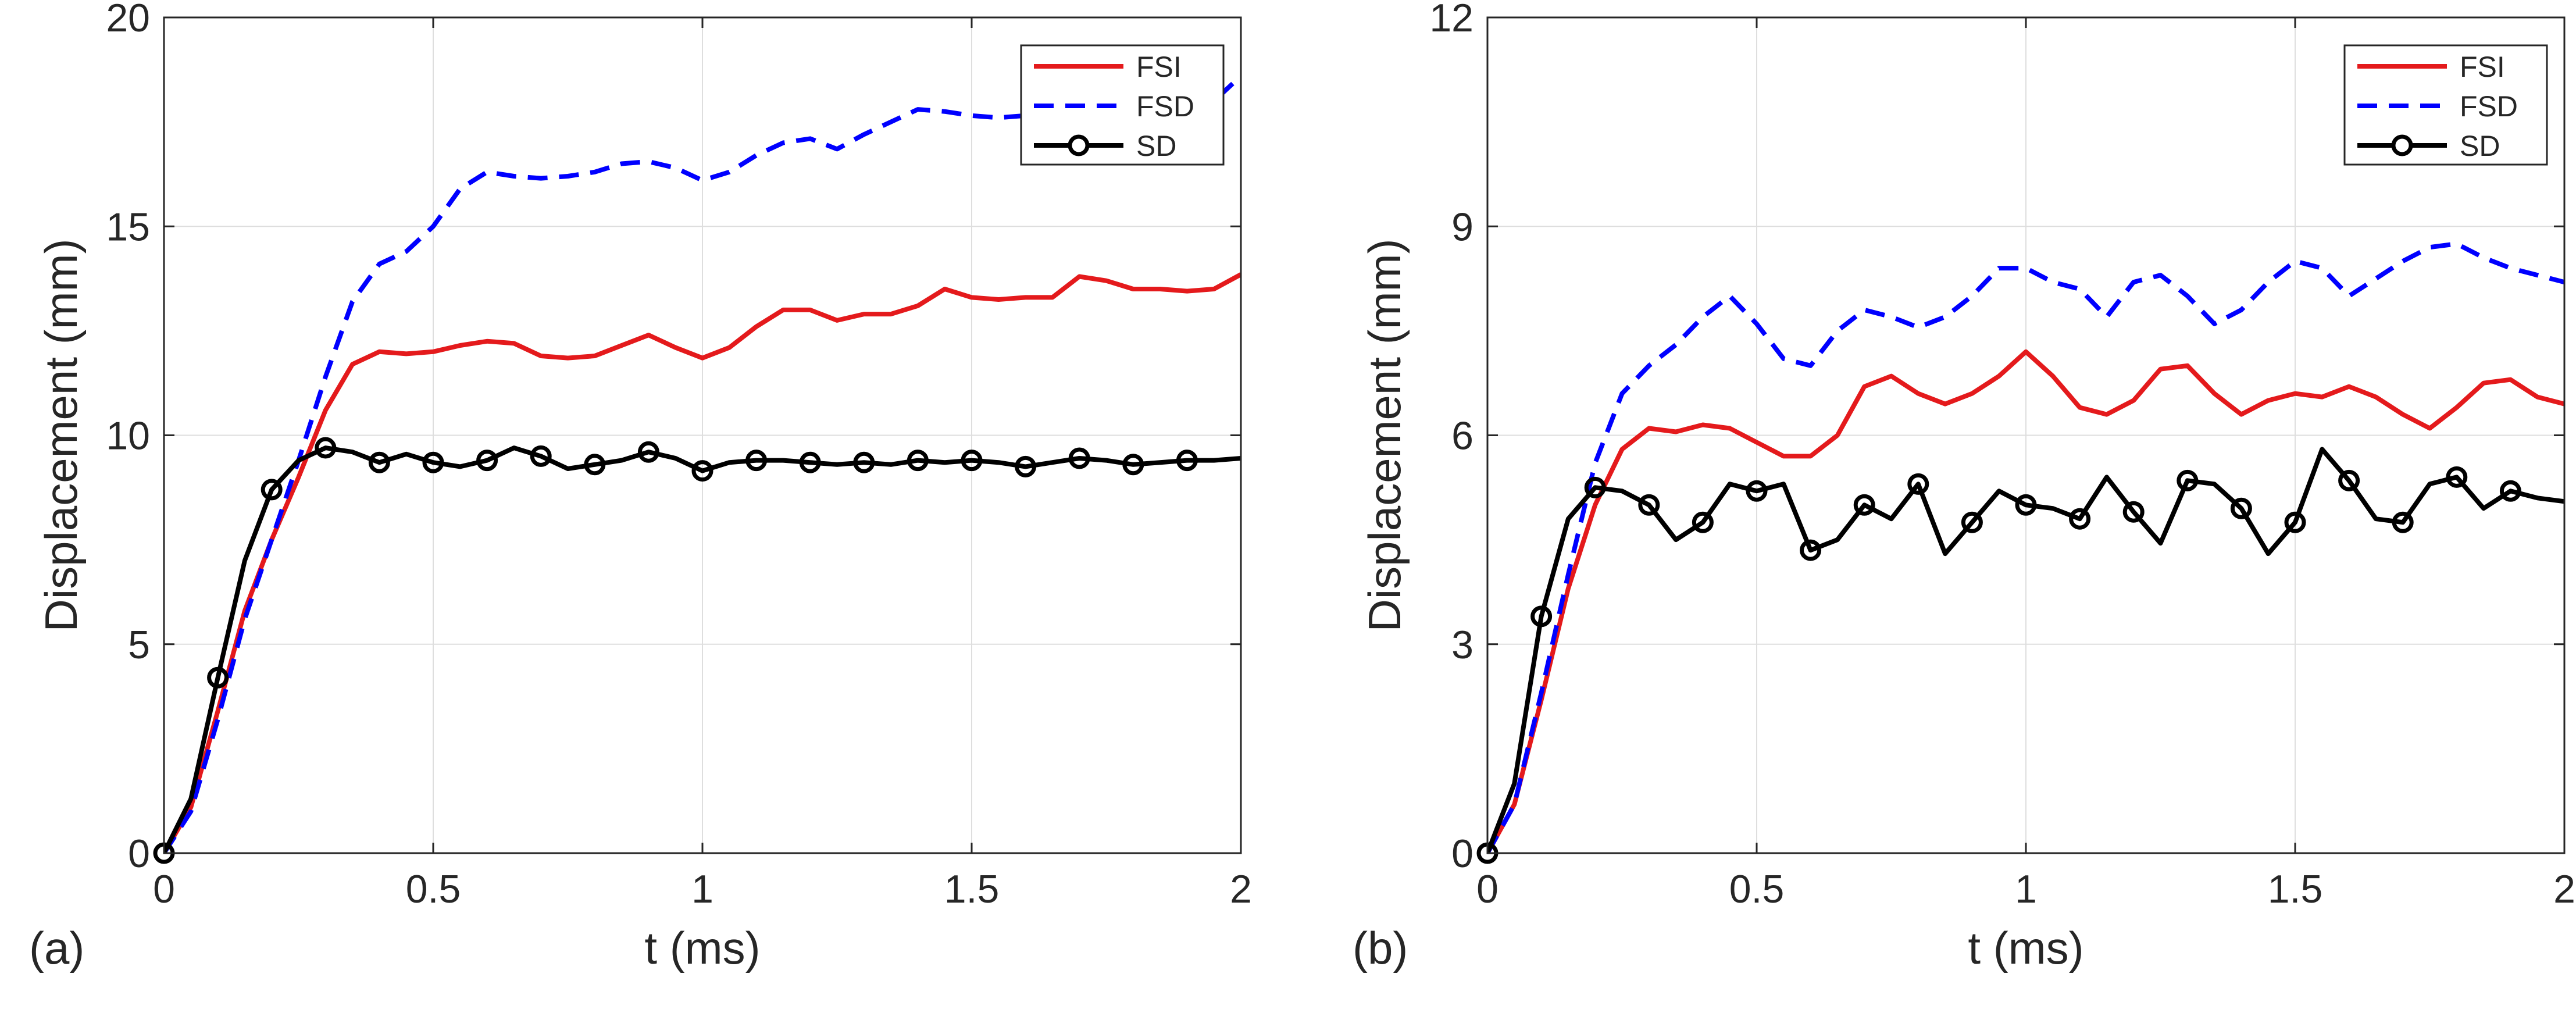 The height and width of the screenshot is (1009, 2576). What do you see at coordinates (139, 645) in the screenshot?
I see `y-tick-label: 5` at bounding box center [139, 645].